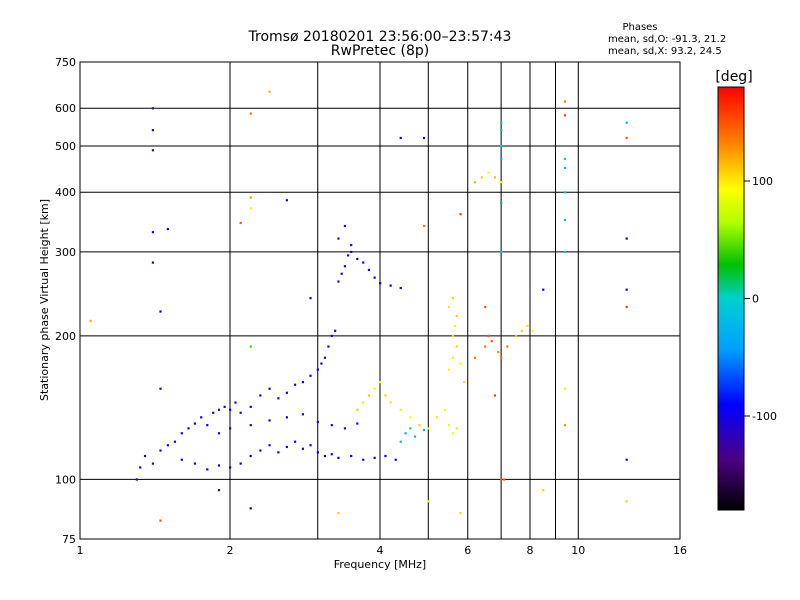  I want to click on colorbar-ticks: 100 0 -100, so click(760, 299).